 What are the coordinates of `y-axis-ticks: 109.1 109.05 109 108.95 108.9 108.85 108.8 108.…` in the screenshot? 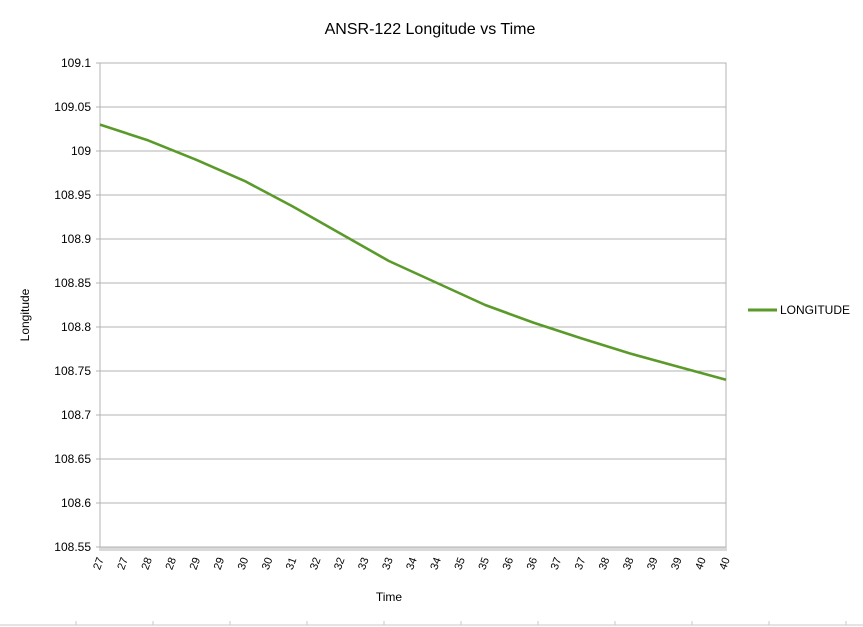 It's located at (77, 305).